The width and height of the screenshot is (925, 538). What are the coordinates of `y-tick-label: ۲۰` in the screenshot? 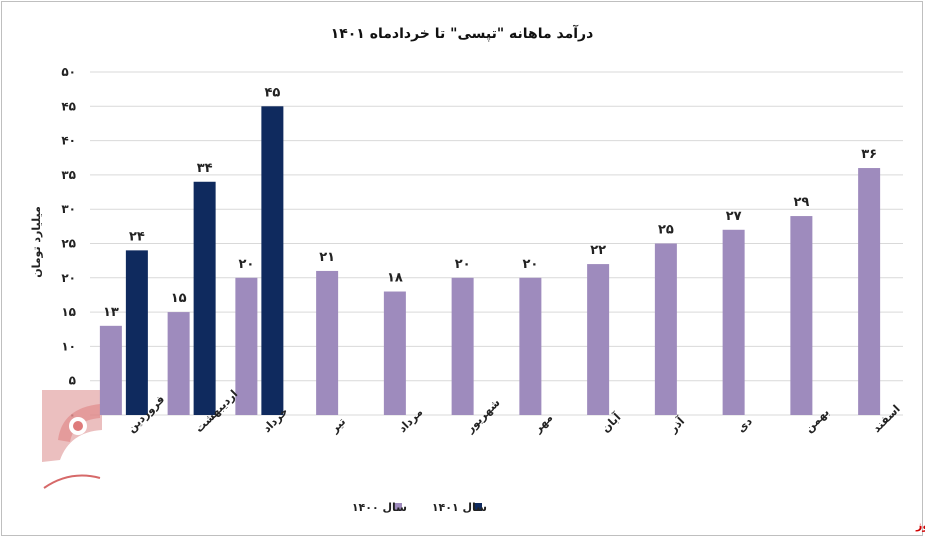 It's located at (68, 278).